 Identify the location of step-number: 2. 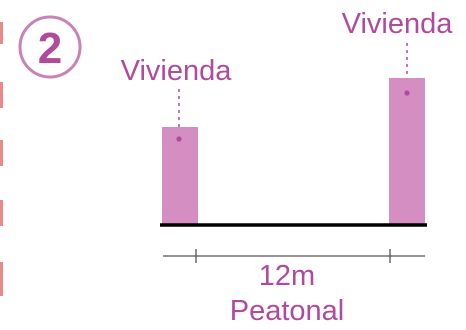
(50, 48).